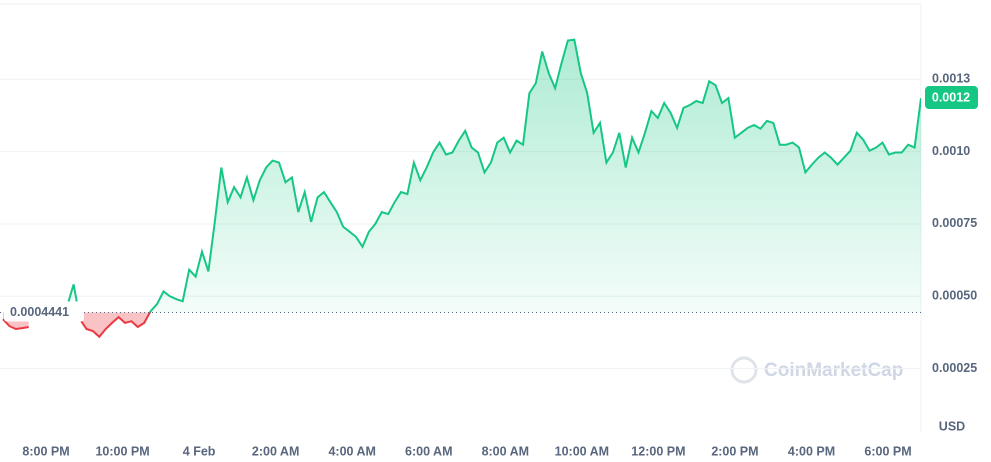  What do you see at coordinates (954, 223) in the screenshot?
I see `y-tick-label: 0.00075` at bounding box center [954, 223].